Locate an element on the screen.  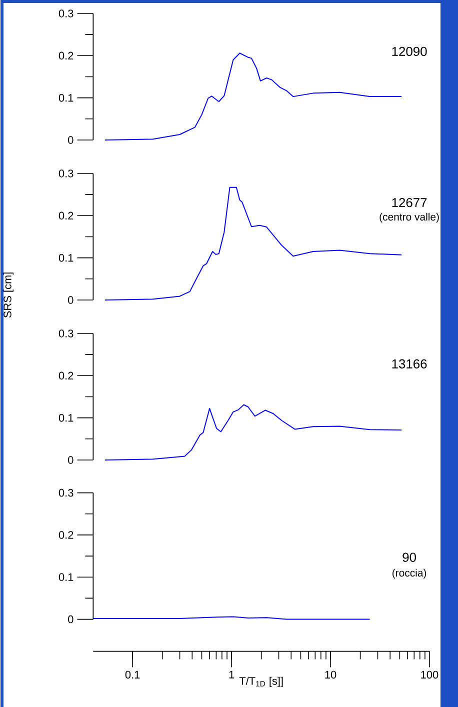
x-tick-label: 100 is located at coordinates (429, 674).